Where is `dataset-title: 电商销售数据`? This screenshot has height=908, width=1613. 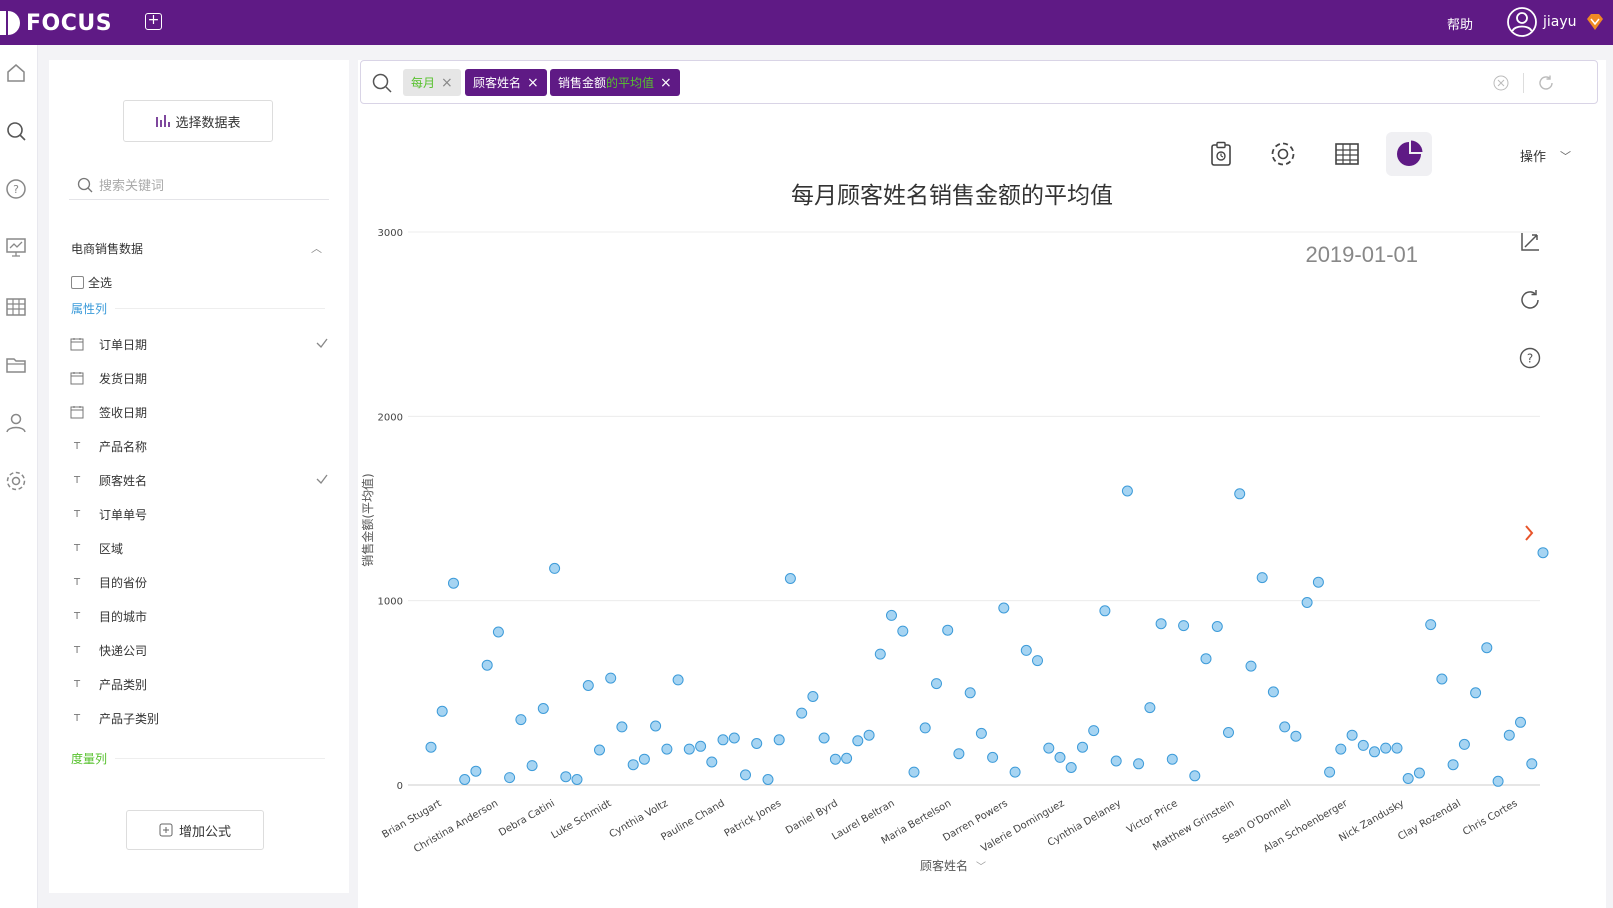 dataset-title: 电商销售数据 is located at coordinates (107, 249).